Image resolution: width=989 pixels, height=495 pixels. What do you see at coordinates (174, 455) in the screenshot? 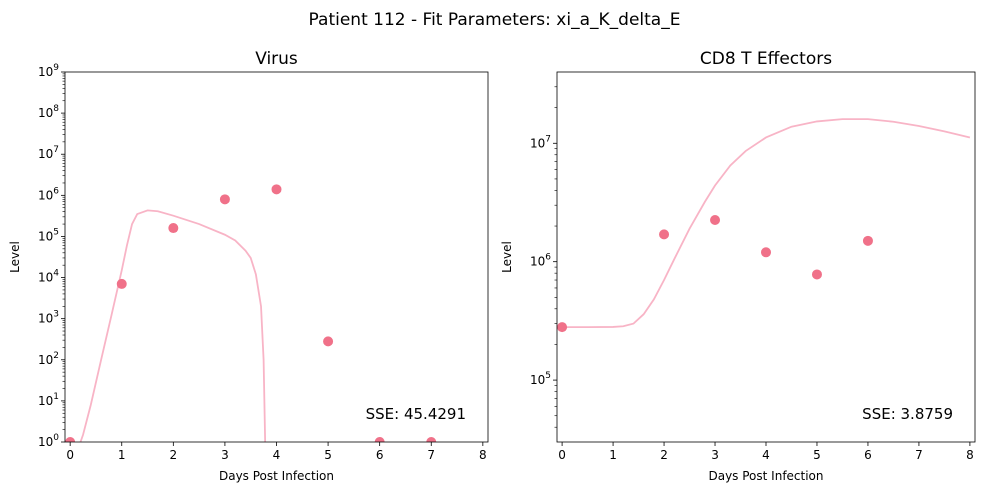
I see `virus-xtick-label: 2` at bounding box center [174, 455].